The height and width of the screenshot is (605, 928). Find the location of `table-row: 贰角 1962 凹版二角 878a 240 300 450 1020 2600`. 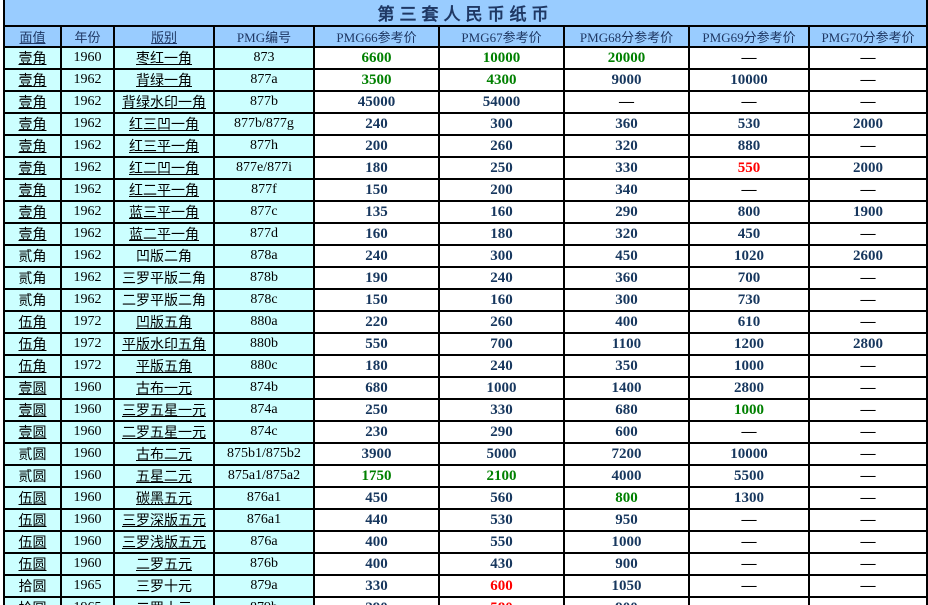

table-row: 贰角 1962 凹版二角 878a 240 300 450 1020 2600 is located at coordinates (465, 256).